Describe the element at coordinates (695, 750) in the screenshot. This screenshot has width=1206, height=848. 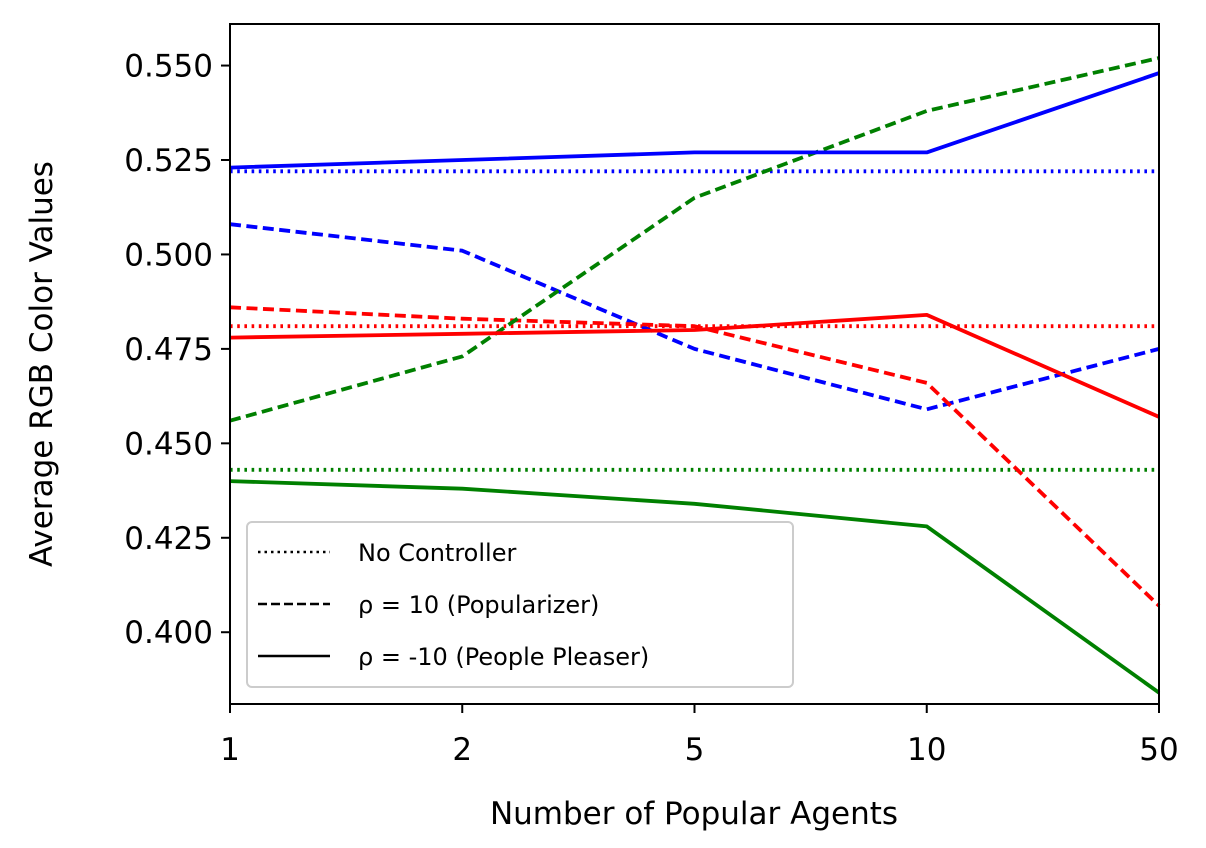
I see `x-tick-label: 5` at that location.